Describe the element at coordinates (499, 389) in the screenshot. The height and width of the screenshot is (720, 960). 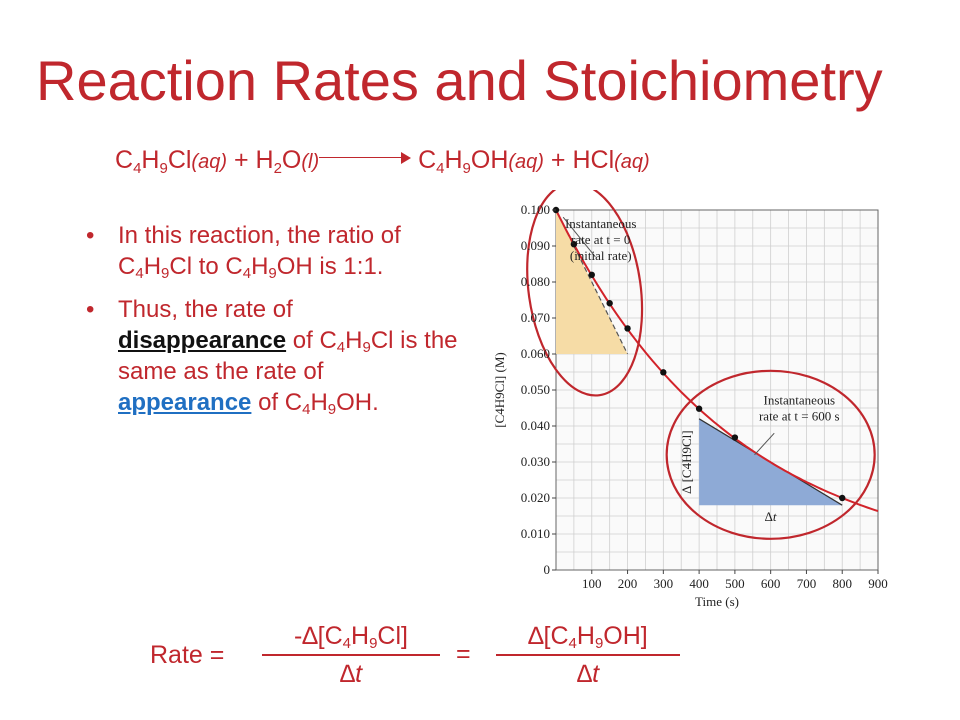
I see `y-axis-label: [C4H9Cl] (M)` at that location.